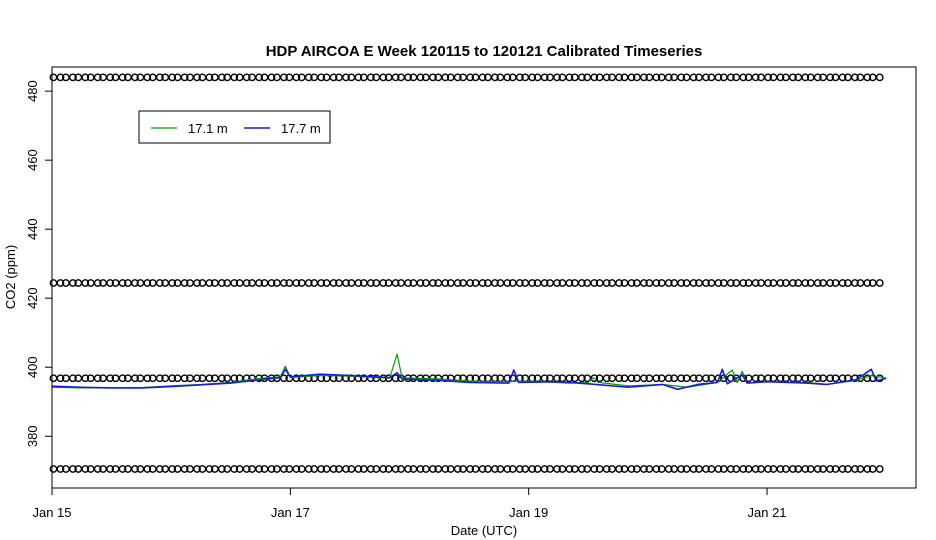 The width and height of the screenshot is (936, 540). Describe the element at coordinates (484, 530) in the screenshot. I see `x-axis-label: Date (UTC)` at that location.